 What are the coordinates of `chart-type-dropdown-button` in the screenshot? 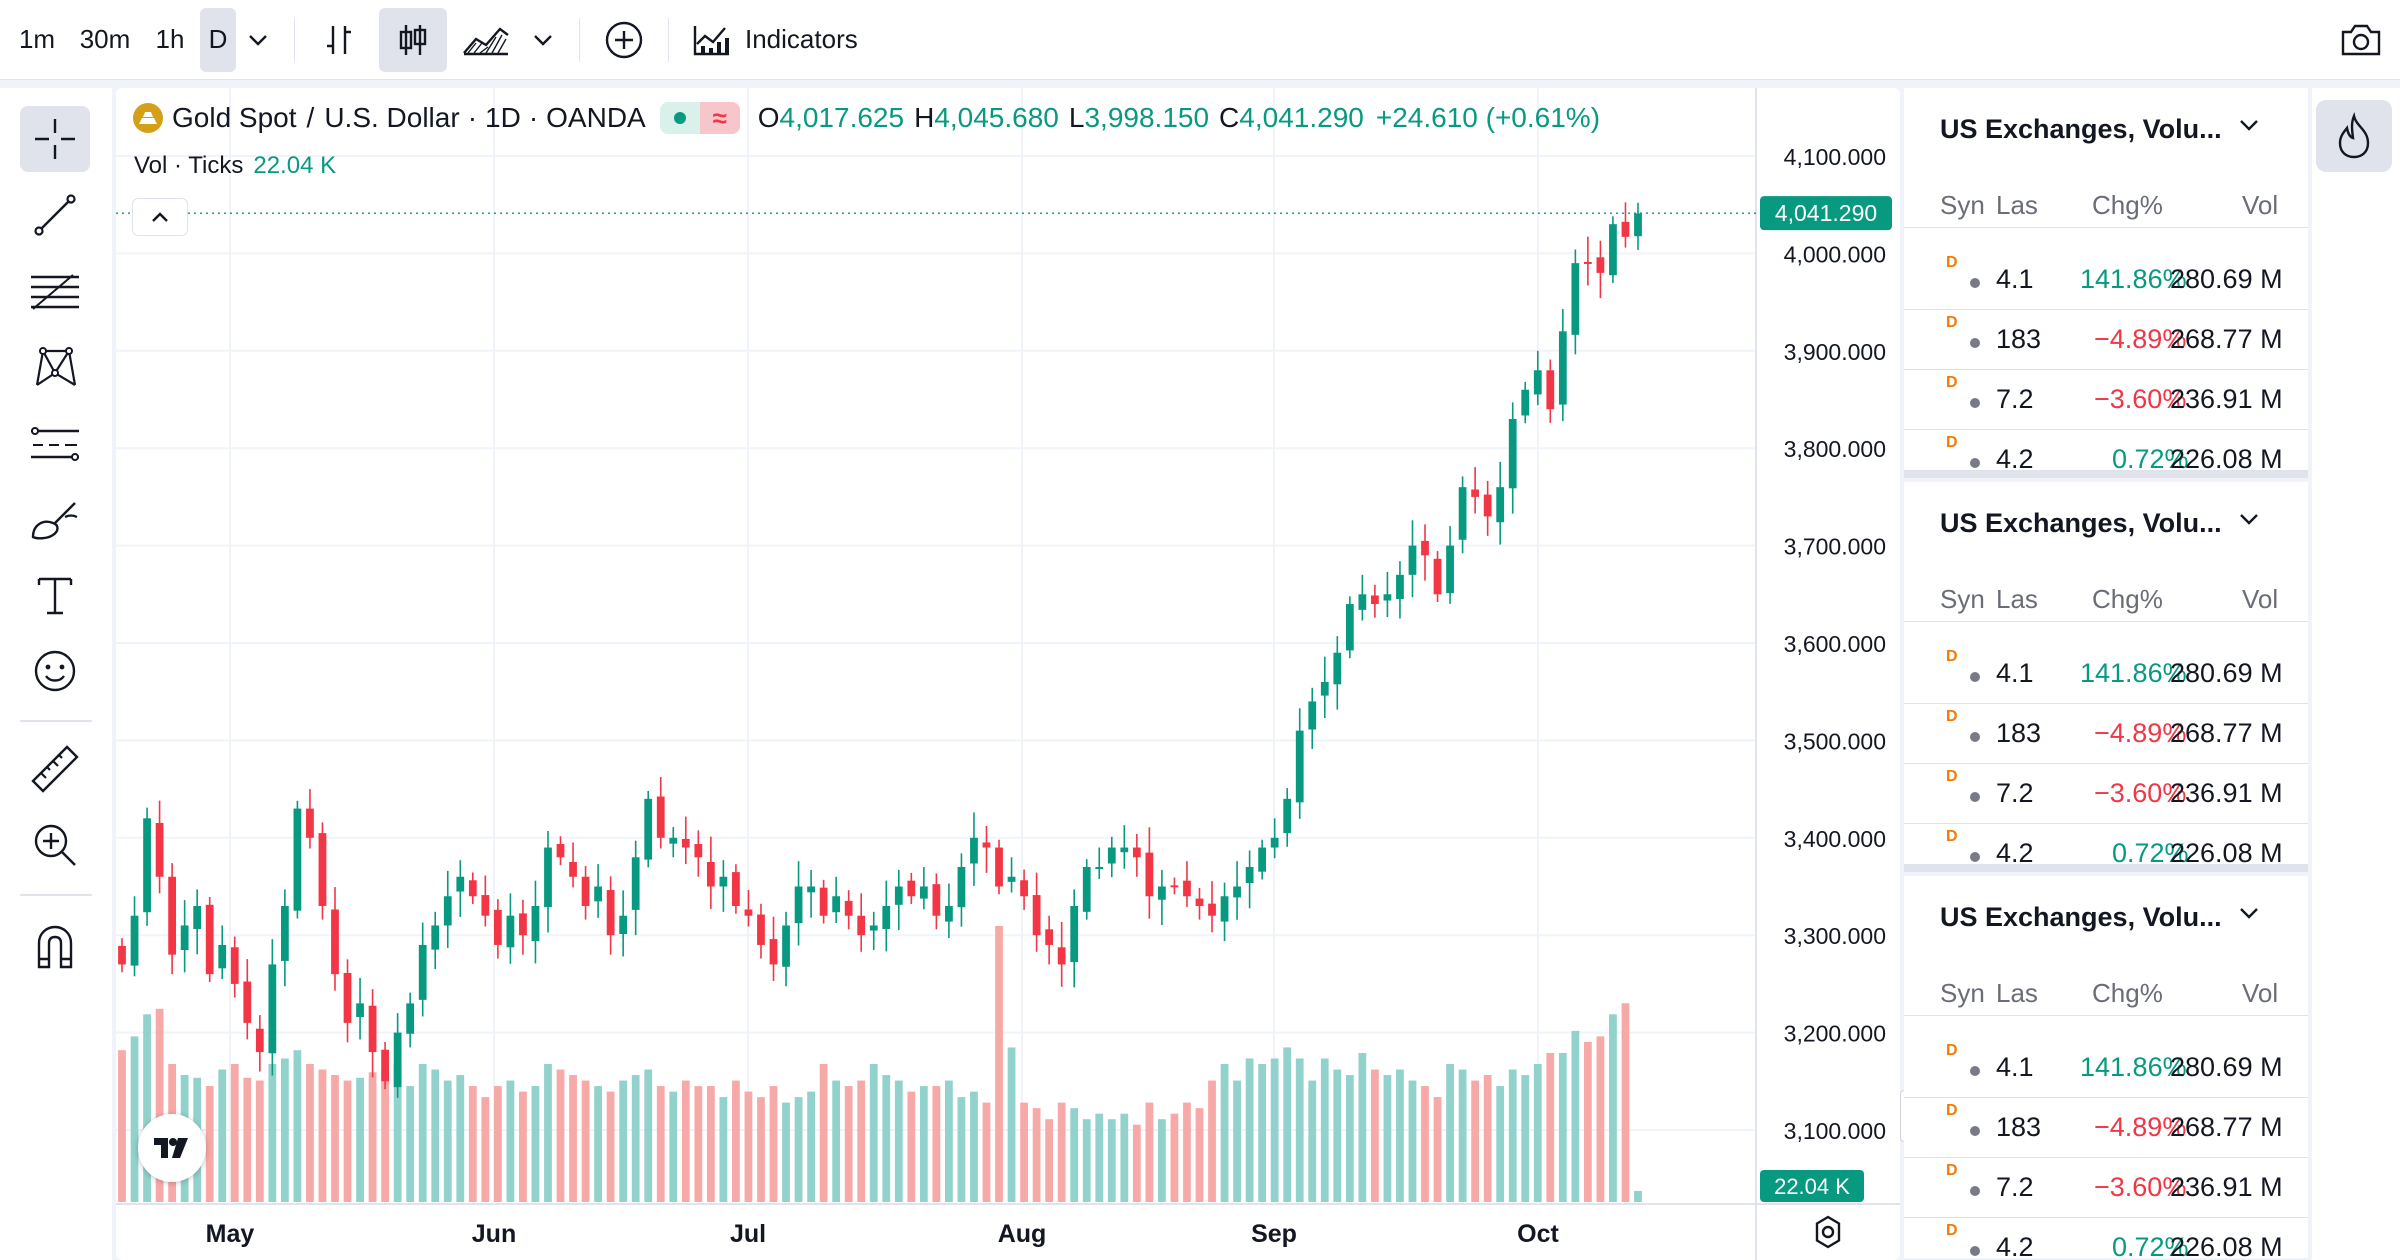 It's located at (543, 40).